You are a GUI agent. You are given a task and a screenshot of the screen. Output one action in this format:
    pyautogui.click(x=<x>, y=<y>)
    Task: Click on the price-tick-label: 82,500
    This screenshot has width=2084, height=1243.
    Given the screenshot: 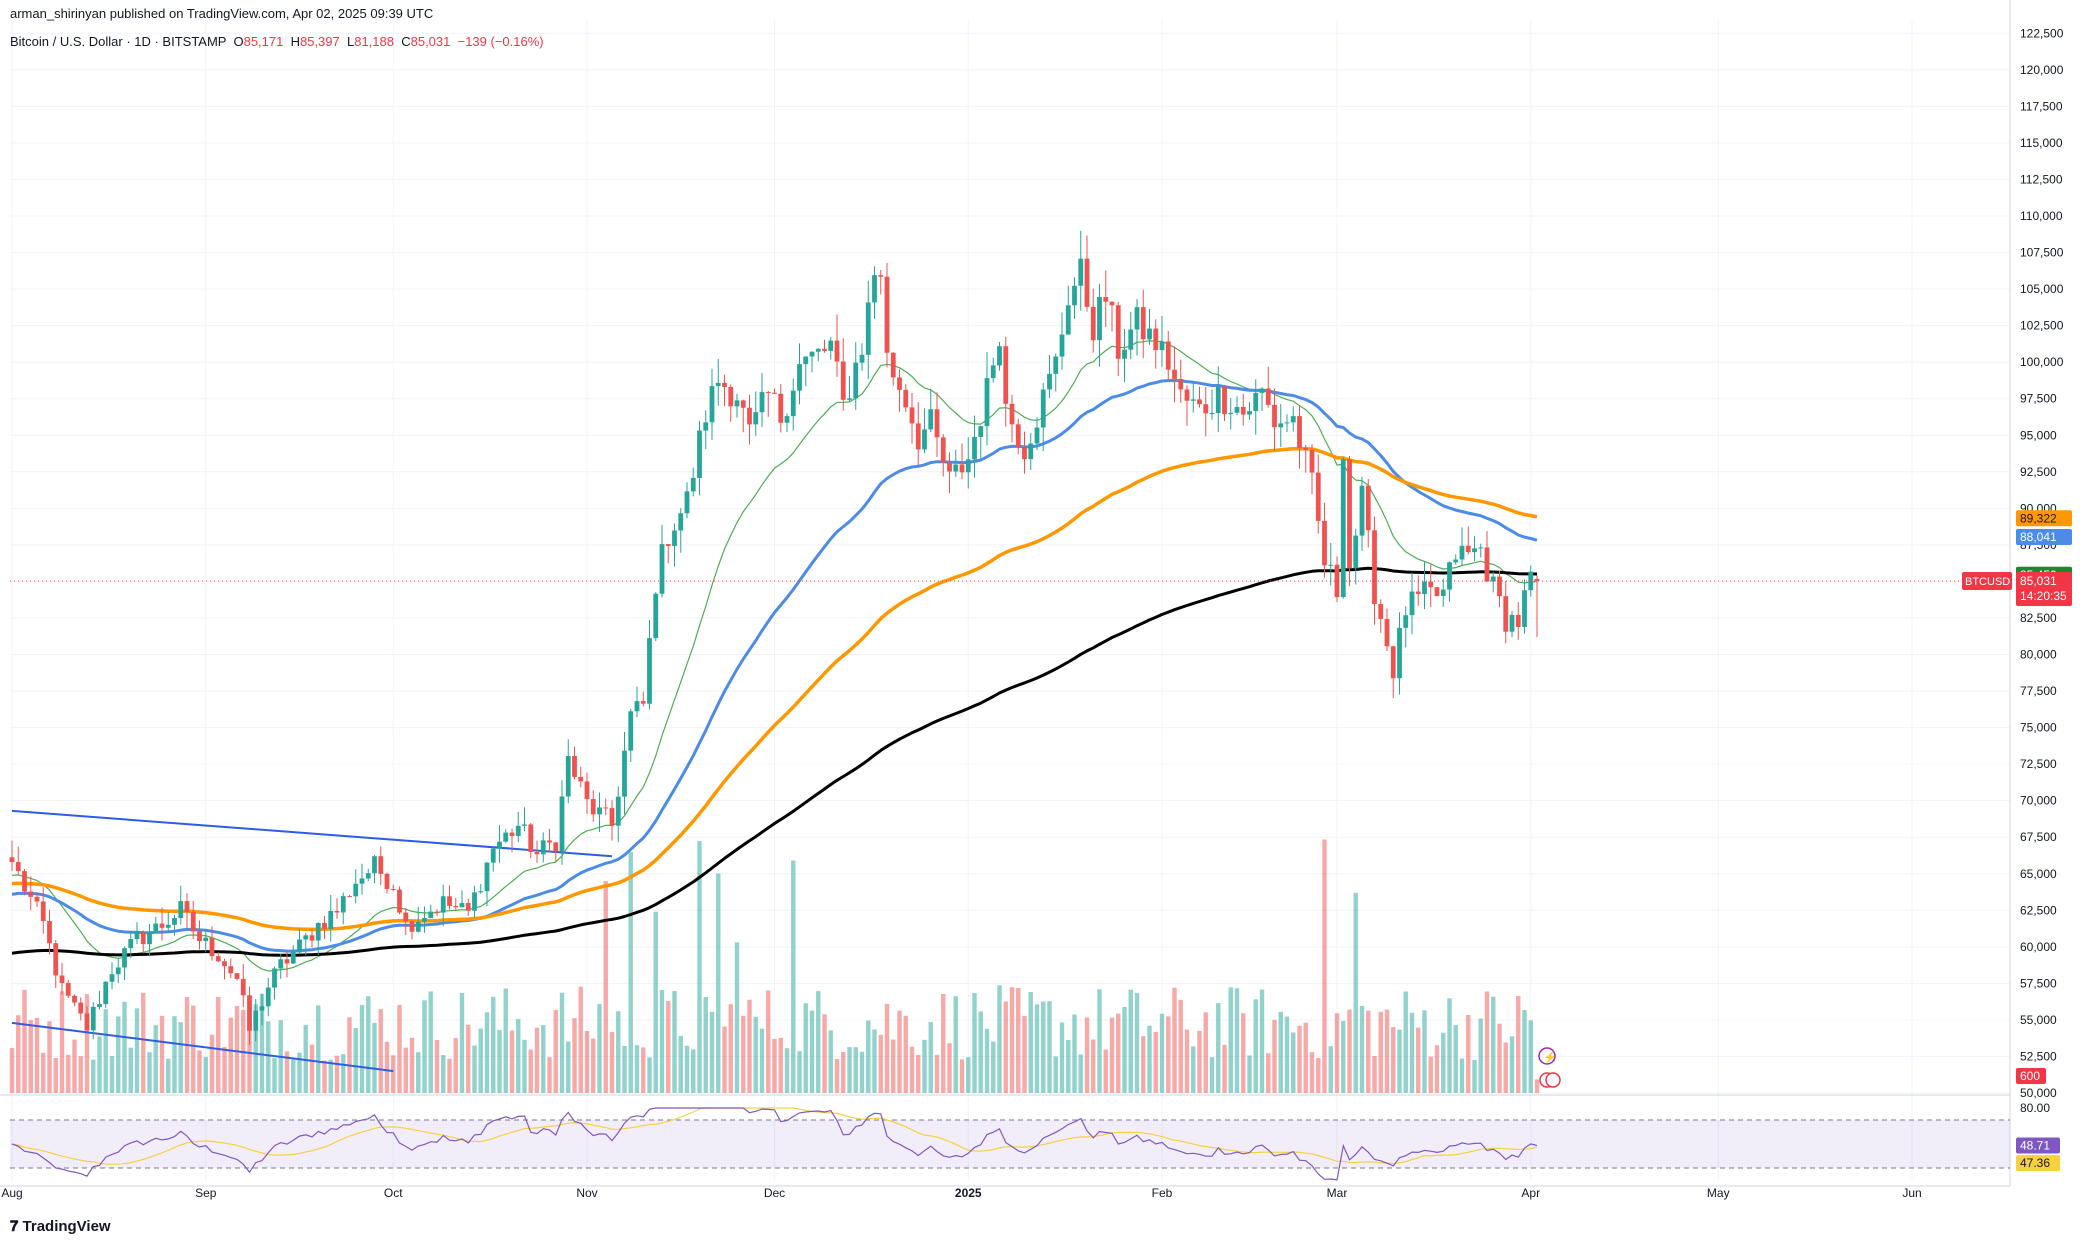 What is the action you would take?
    pyautogui.click(x=2038, y=618)
    